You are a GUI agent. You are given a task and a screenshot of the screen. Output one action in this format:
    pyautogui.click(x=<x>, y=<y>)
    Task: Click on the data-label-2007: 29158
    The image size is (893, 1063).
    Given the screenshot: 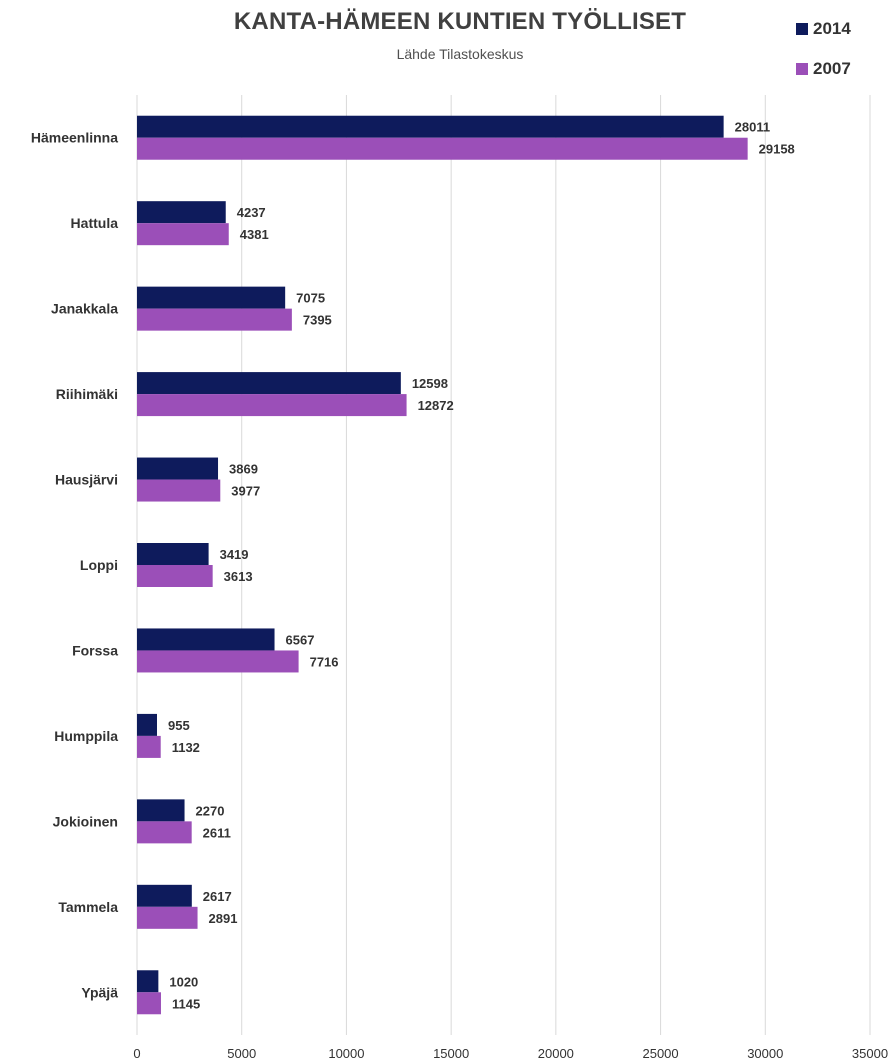 What is the action you would take?
    pyautogui.click(x=777, y=149)
    